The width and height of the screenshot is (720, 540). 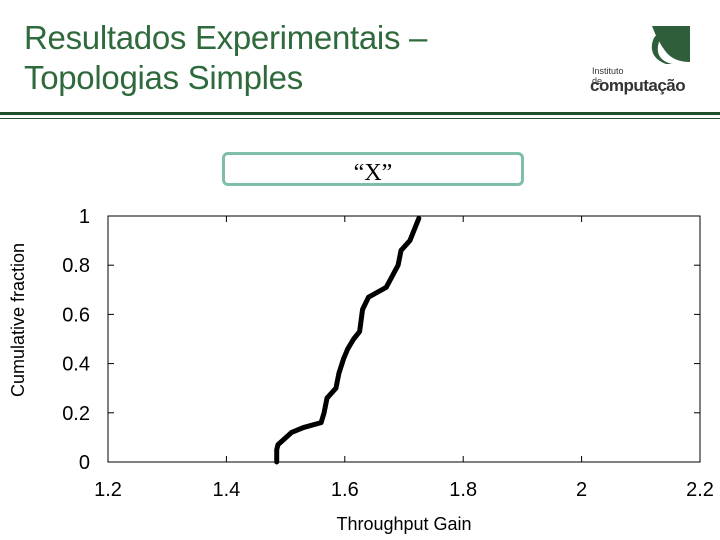 What do you see at coordinates (403, 524) in the screenshot?
I see `x-axis-label: Throughput Gain` at bounding box center [403, 524].